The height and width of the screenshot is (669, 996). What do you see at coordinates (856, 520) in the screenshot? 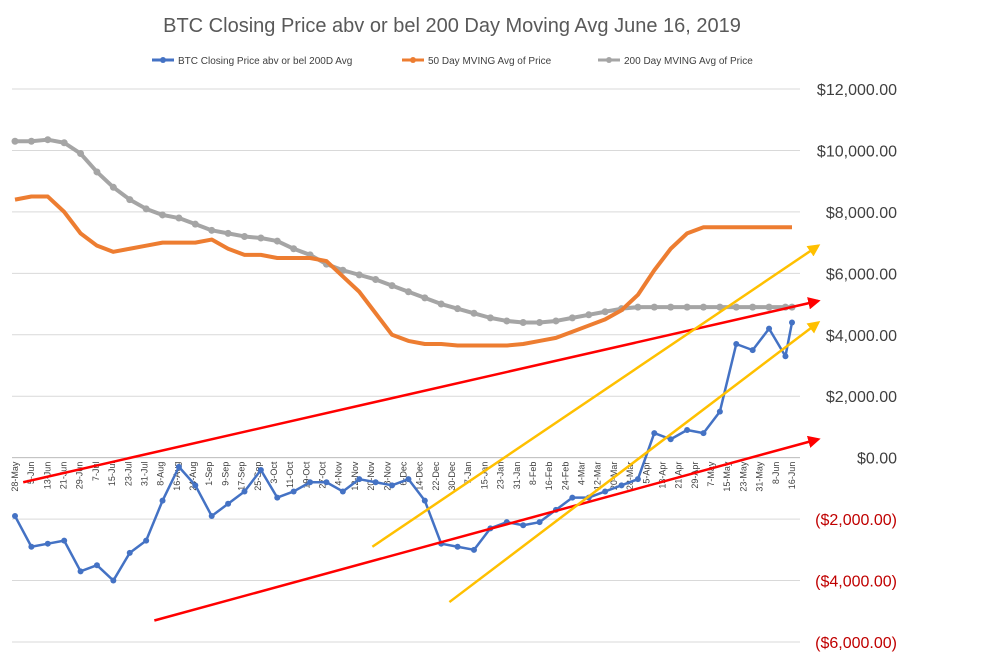
I see `y-tick-label: ($2,000.00)` at bounding box center [856, 520].